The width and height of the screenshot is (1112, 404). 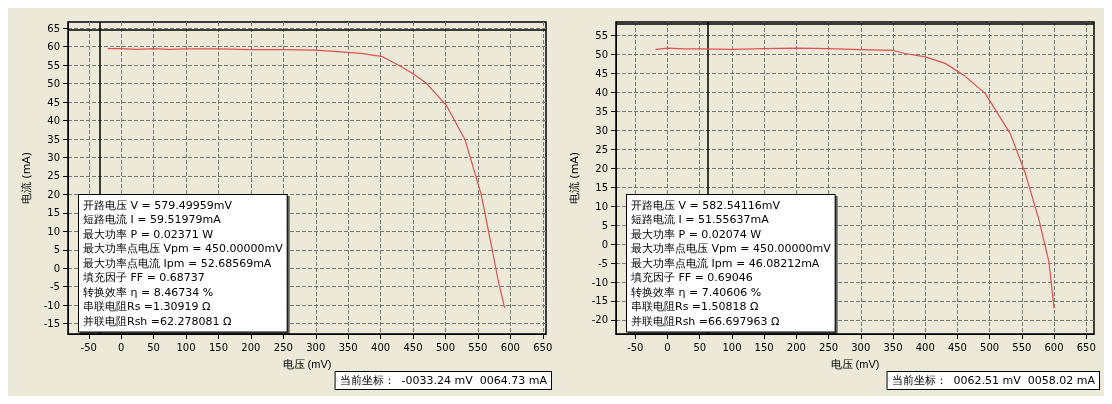 I want to click on y-tick-label: -20, so click(x=599, y=320).